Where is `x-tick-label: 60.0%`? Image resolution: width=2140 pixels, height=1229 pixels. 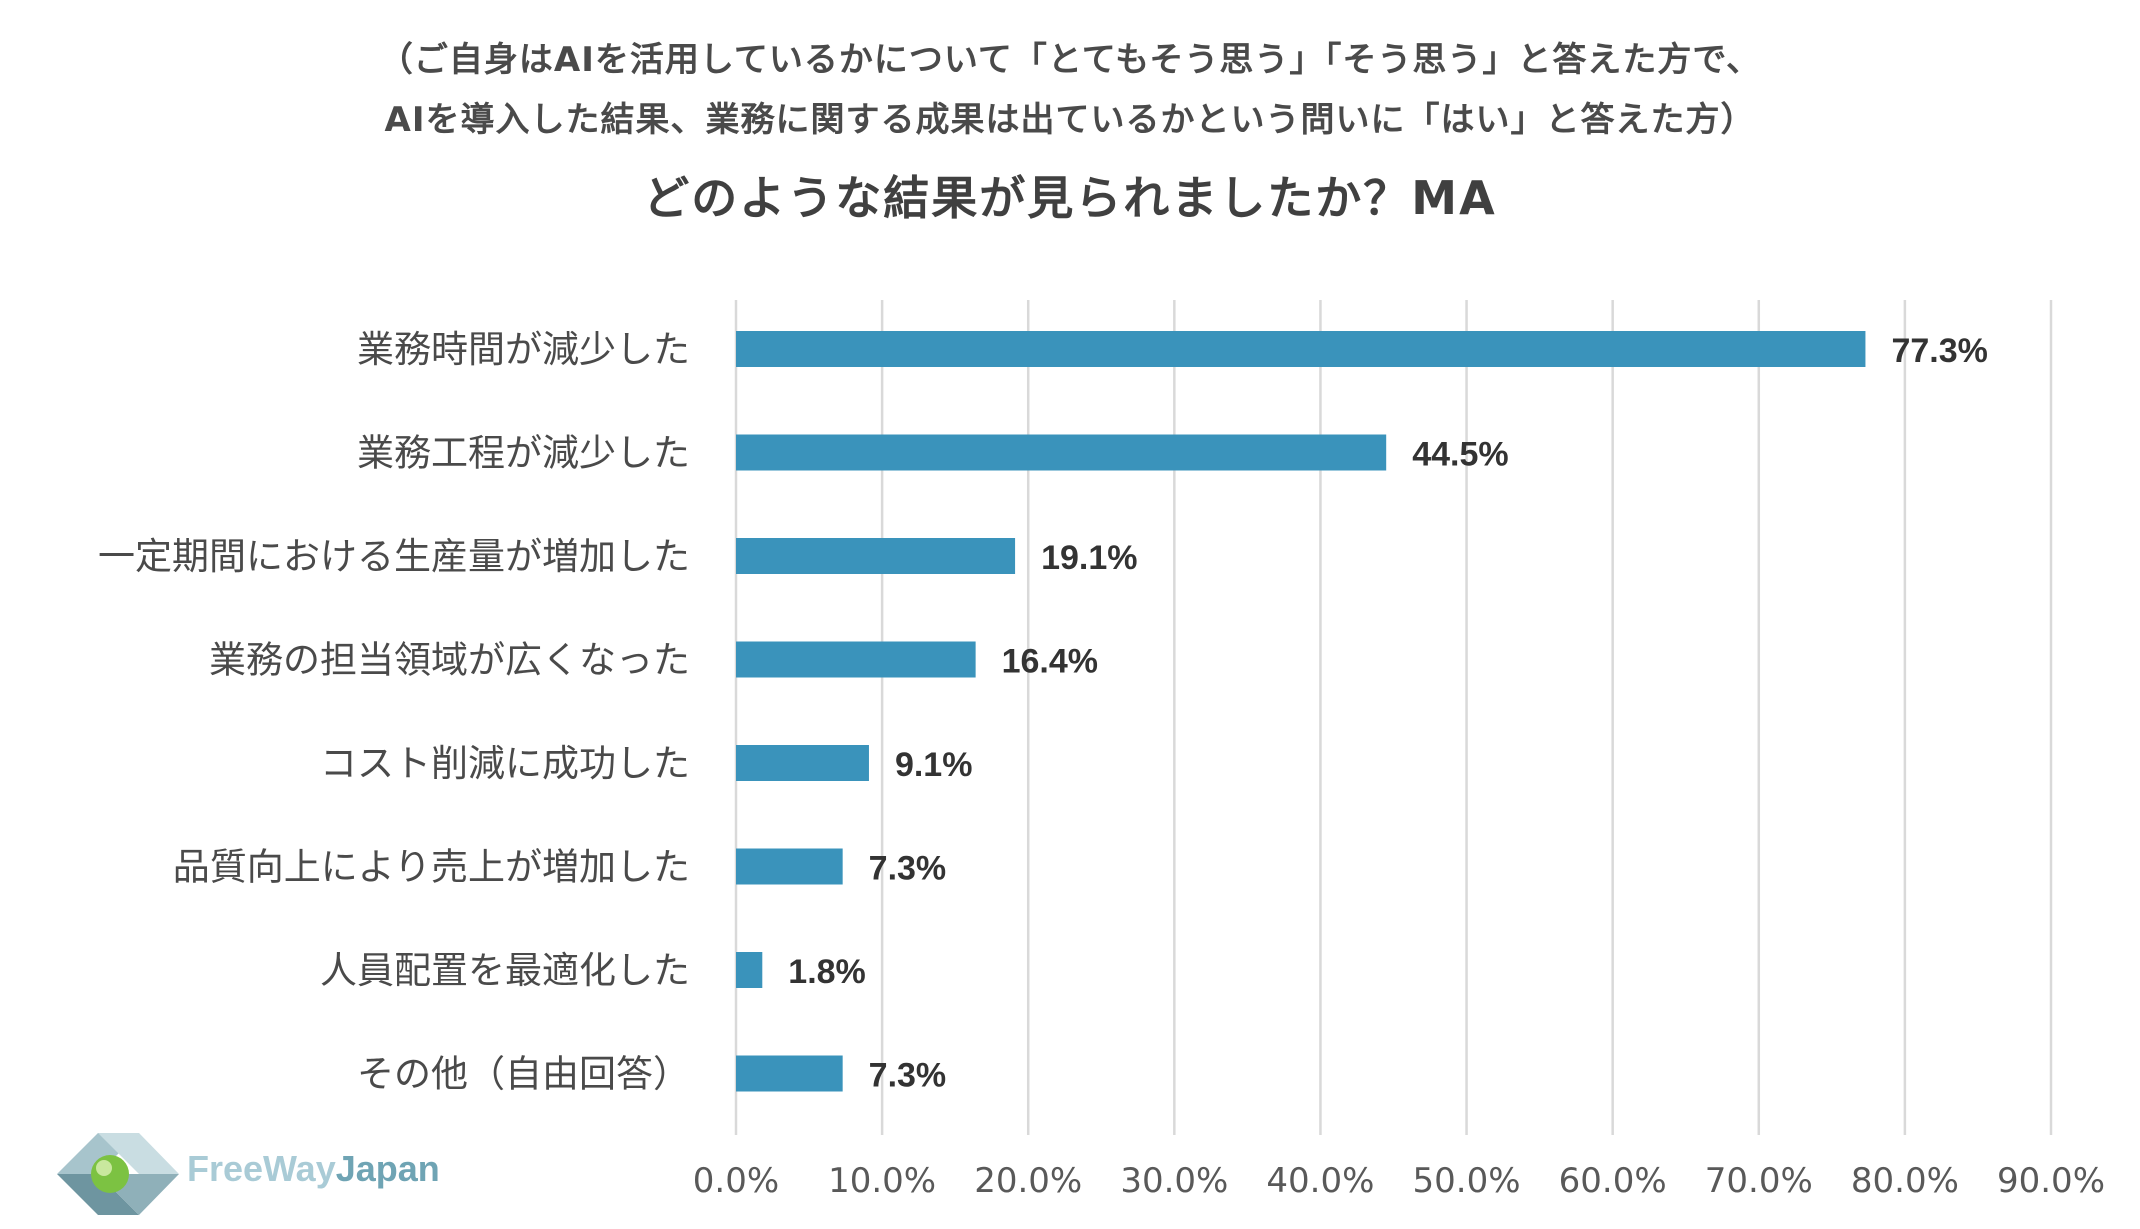 x-tick-label: 60.0% is located at coordinates (1613, 1181).